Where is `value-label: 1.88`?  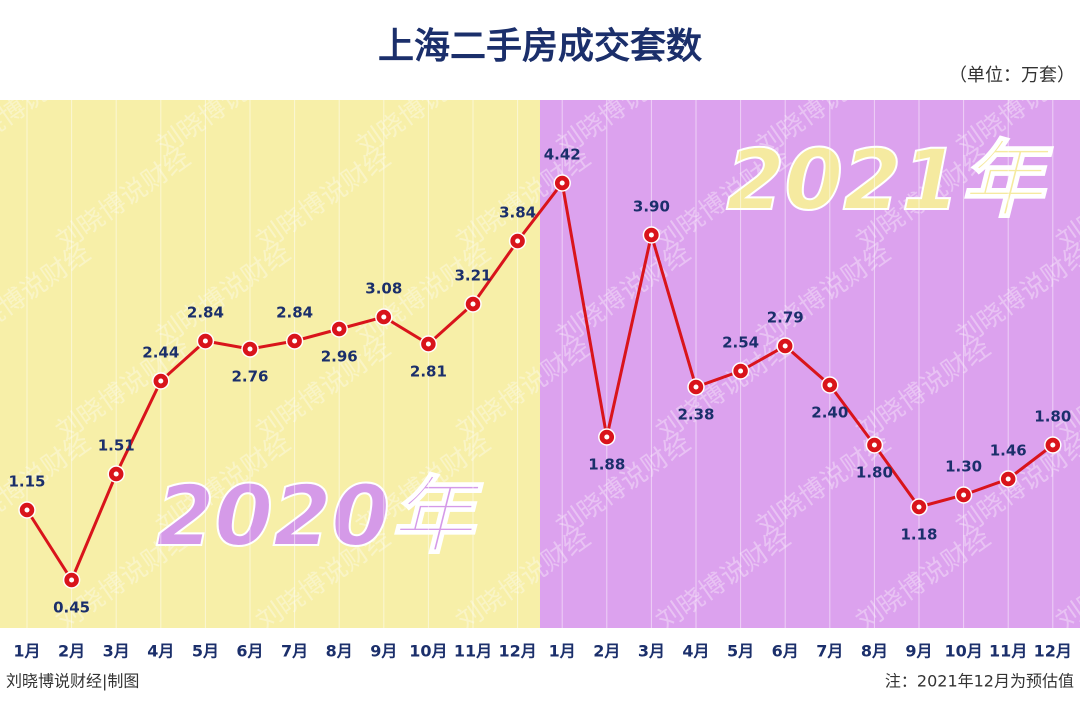
value-label: 1.88 is located at coordinates (606, 465).